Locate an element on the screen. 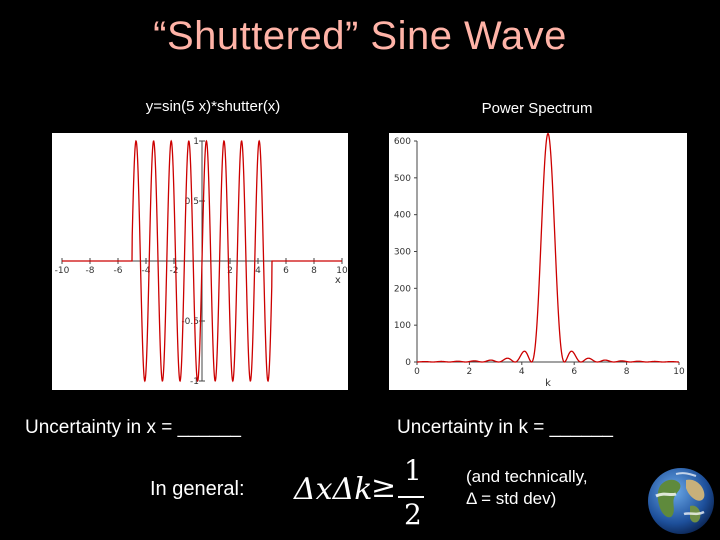 The height and width of the screenshot is (540, 720). x-tick-label: -8 is located at coordinates (90, 271).